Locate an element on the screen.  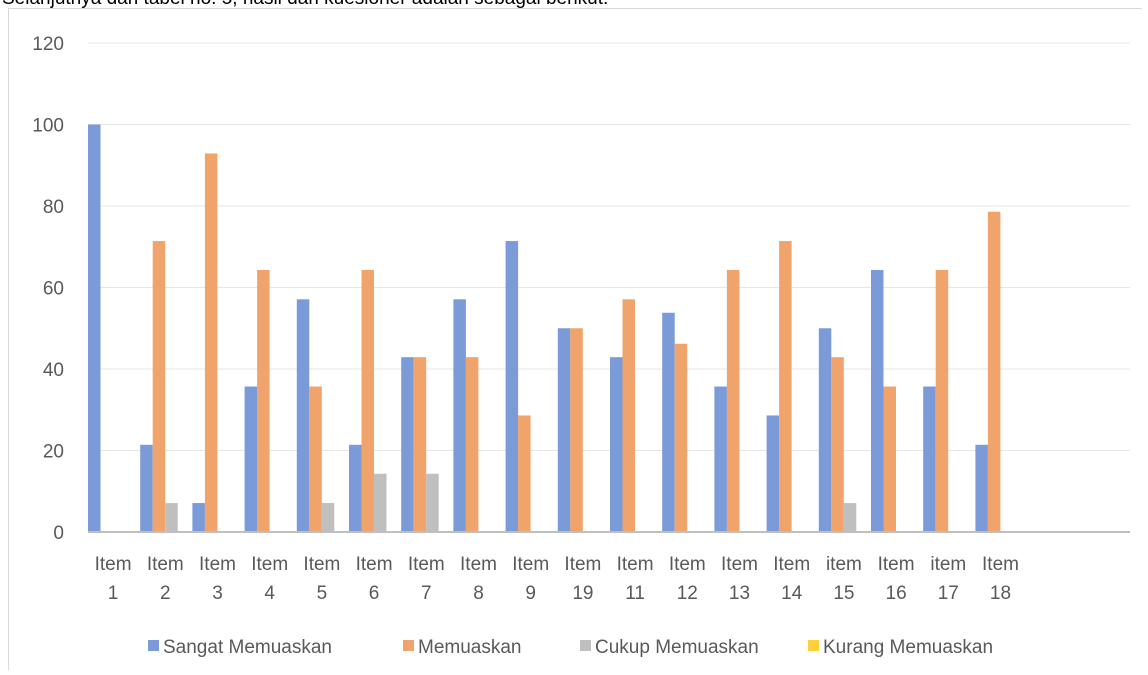
legend-item: Cukup Memuaskan is located at coordinates (669, 647).